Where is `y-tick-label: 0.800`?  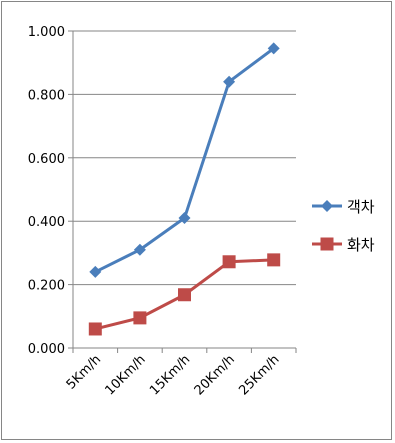 y-tick-label: 0.800 is located at coordinates (46, 95).